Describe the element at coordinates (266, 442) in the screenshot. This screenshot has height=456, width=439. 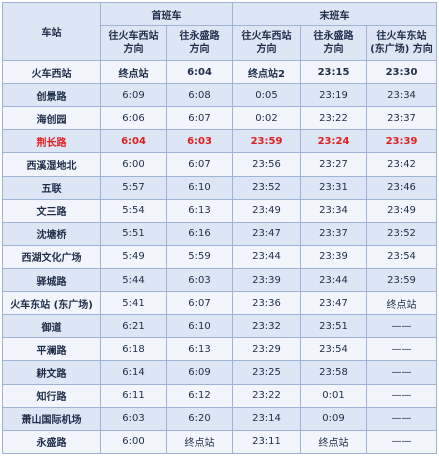
I see `time-cell: 23:11` at that location.